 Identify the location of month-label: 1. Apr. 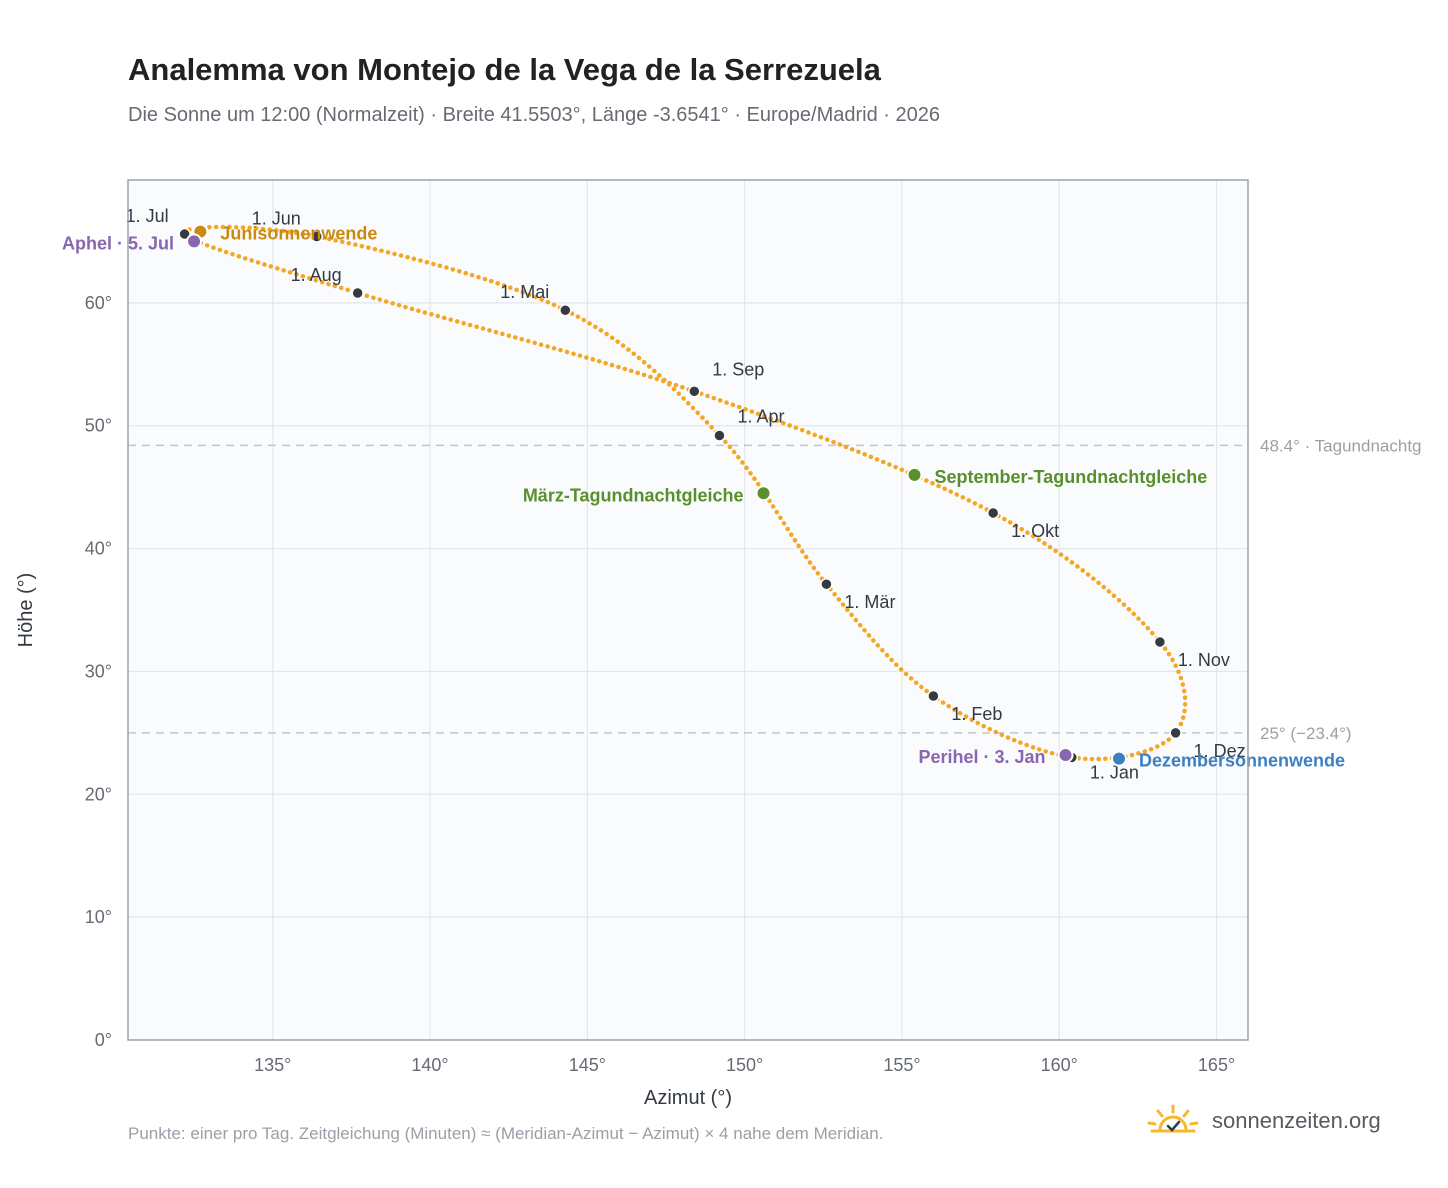
(760, 417).